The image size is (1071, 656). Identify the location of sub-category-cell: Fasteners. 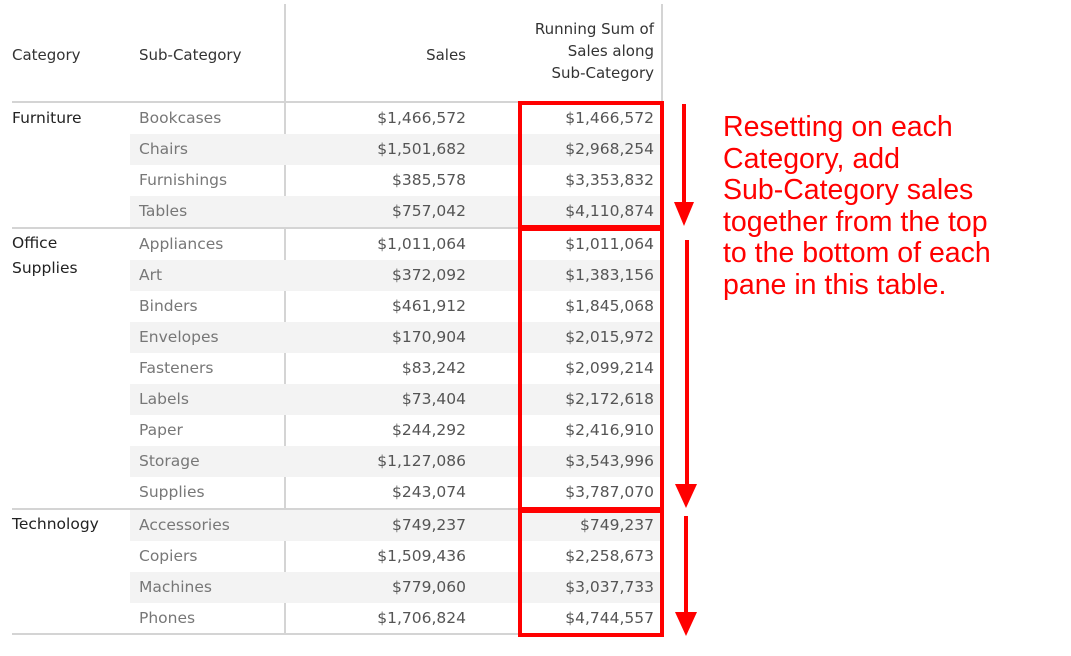
(176, 368).